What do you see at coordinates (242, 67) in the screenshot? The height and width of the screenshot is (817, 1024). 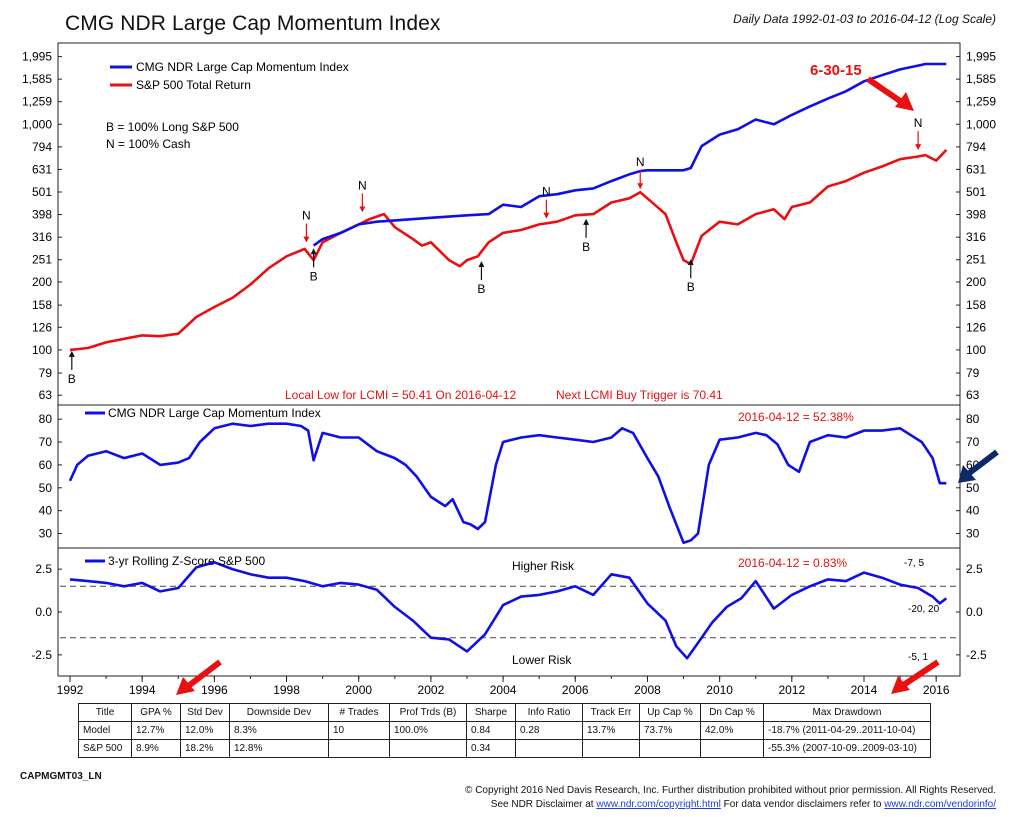 I see `legend-blue-label: CMG NDR Large Cap Momentum Index` at bounding box center [242, 67].